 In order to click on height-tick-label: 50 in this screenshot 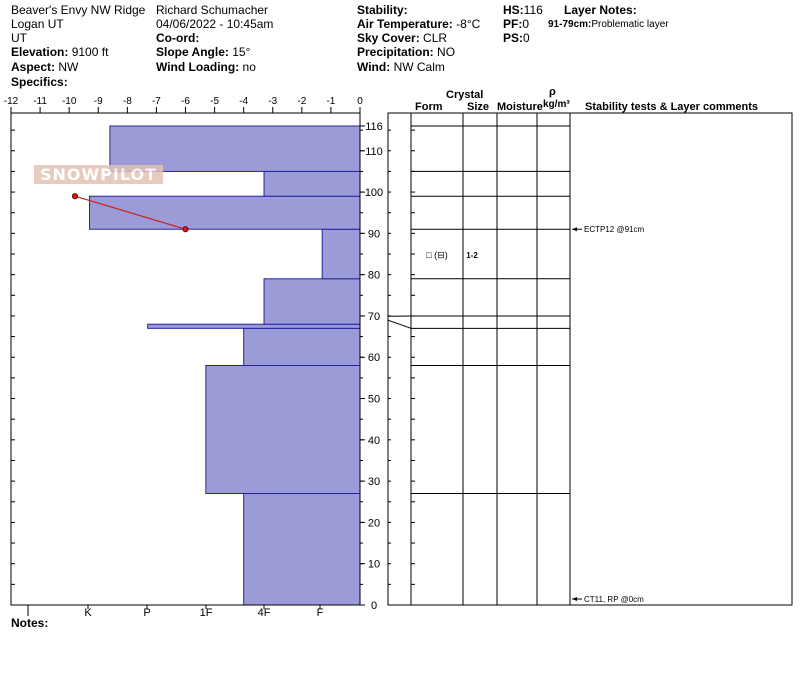, I will do `click(374, 400)`.